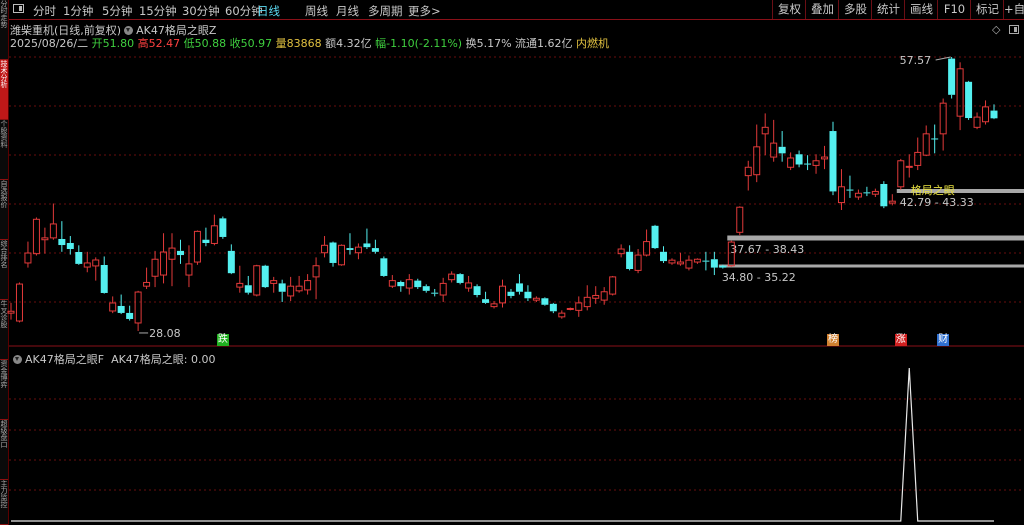 The image size is (1024, 525). Describe the element at coordinates (996, 29) in the screenshot. I see `diamond-icon: ◇` at that location.